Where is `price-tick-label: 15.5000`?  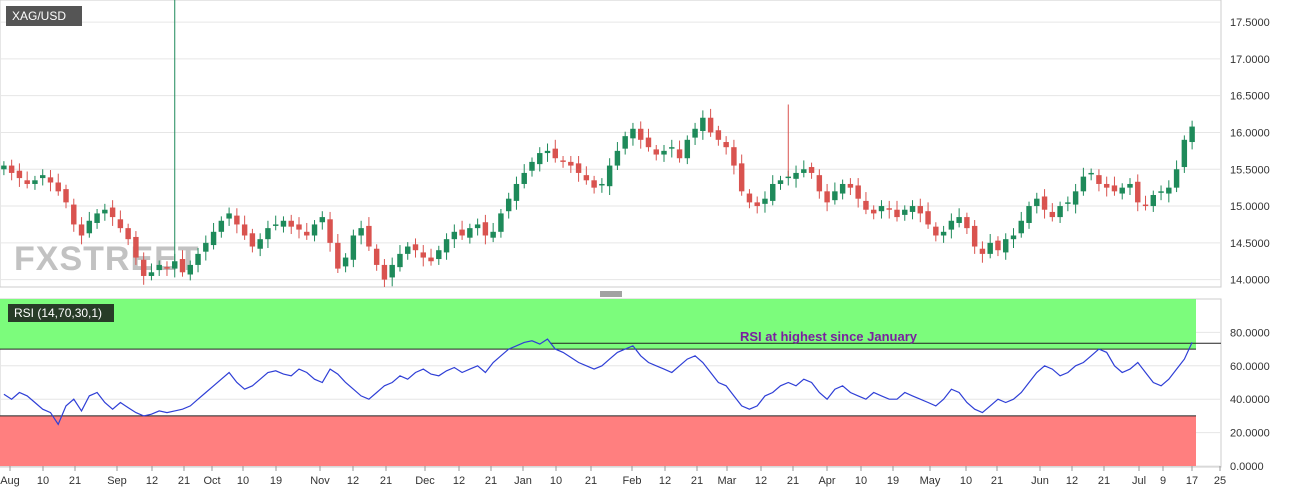
price-tick-label: 15.5000 is located at coordinates (1250, 170).